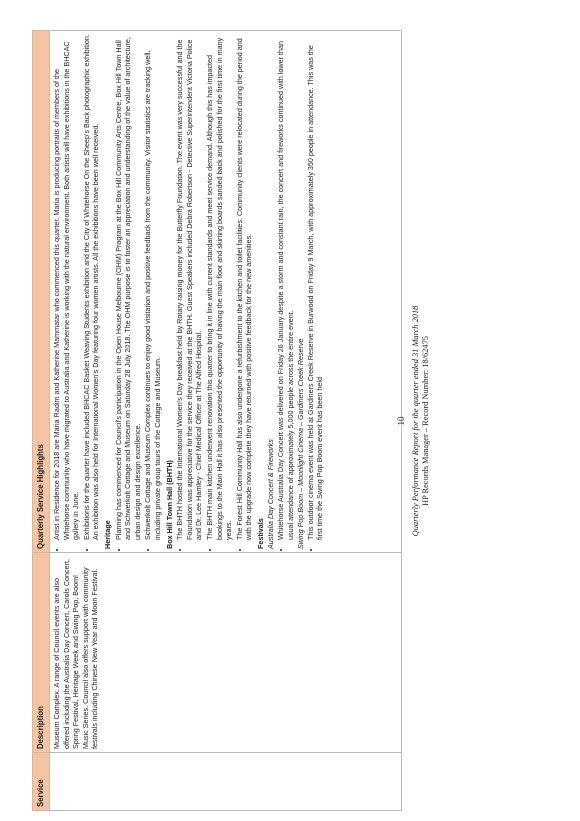 Image resolution: width=580 pixels, height=821 pixels. What do you see at coordinates (41, 291) in the screenshot?
I see `header-highlights: Quarterly Service Highlights` at bounding box center [41, 291].